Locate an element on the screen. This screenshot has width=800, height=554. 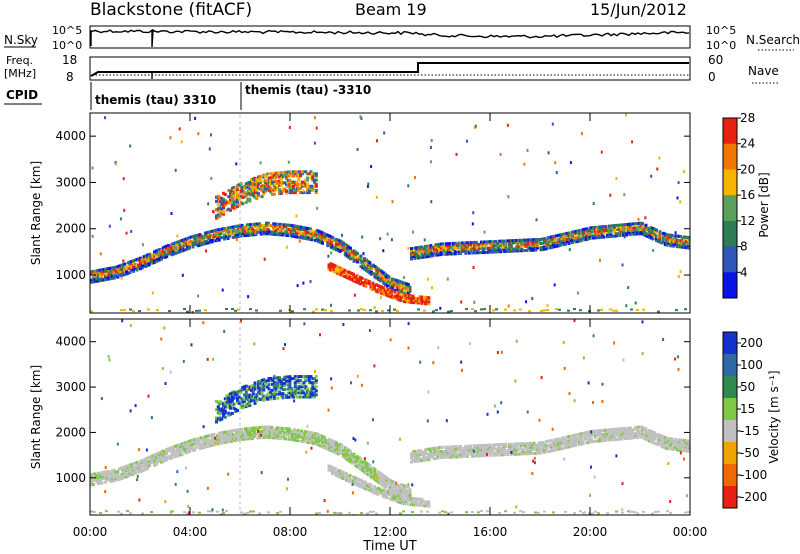
colorbar-tick-label: -15 is located at coordinates (750, 431).